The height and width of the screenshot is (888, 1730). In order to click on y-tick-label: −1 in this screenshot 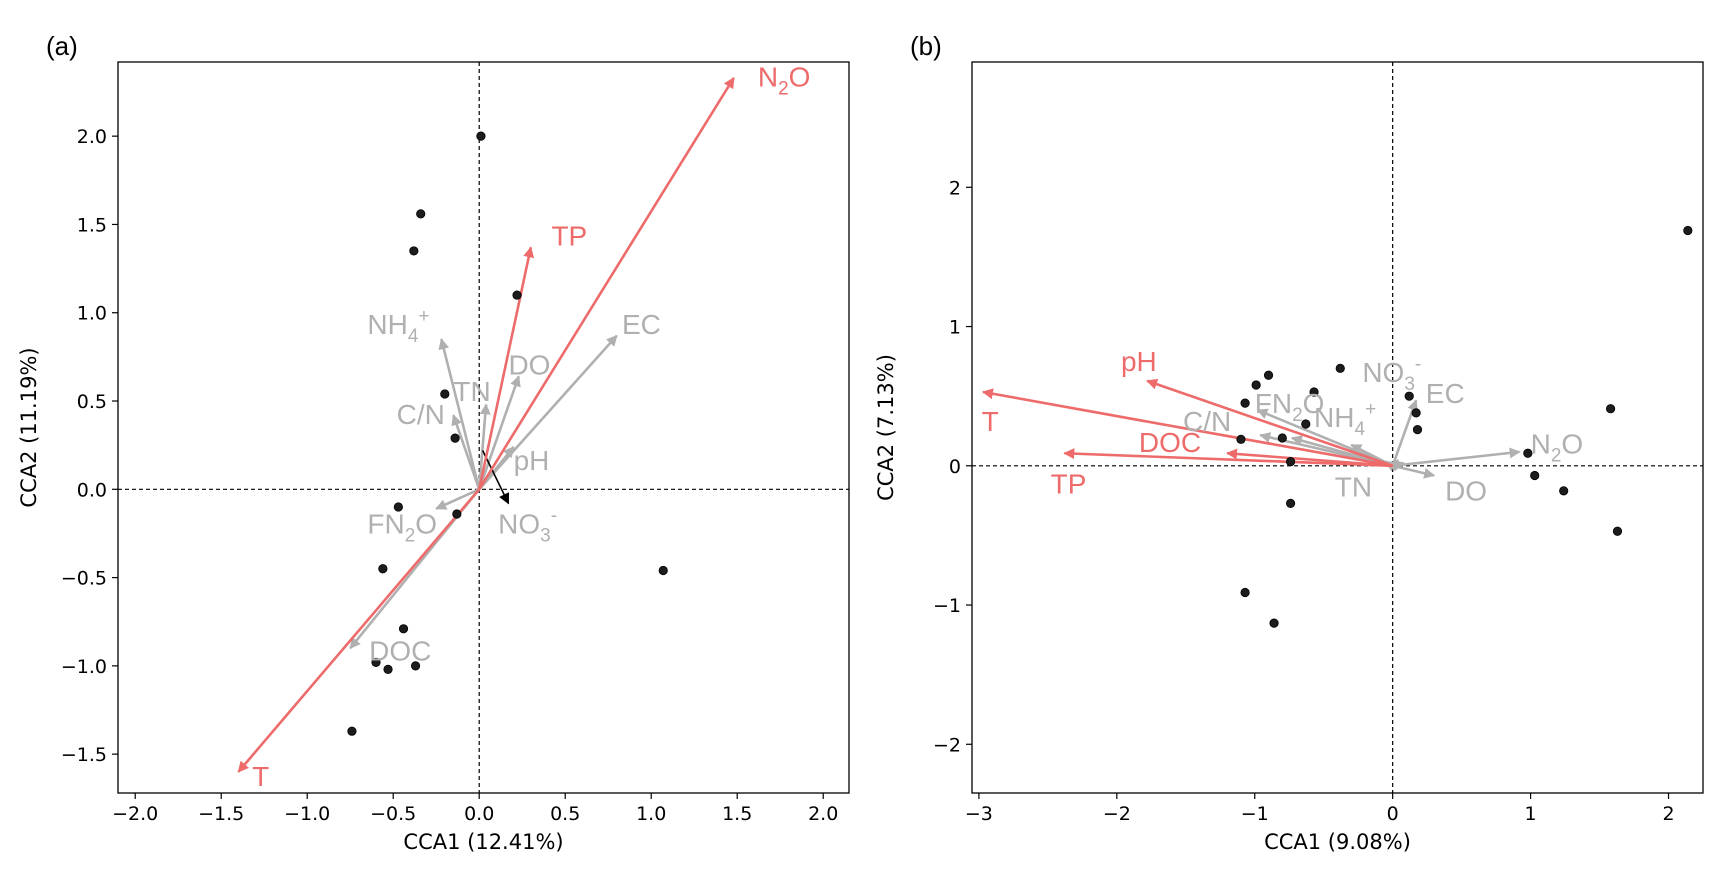, I will do `click(947, 606)`.